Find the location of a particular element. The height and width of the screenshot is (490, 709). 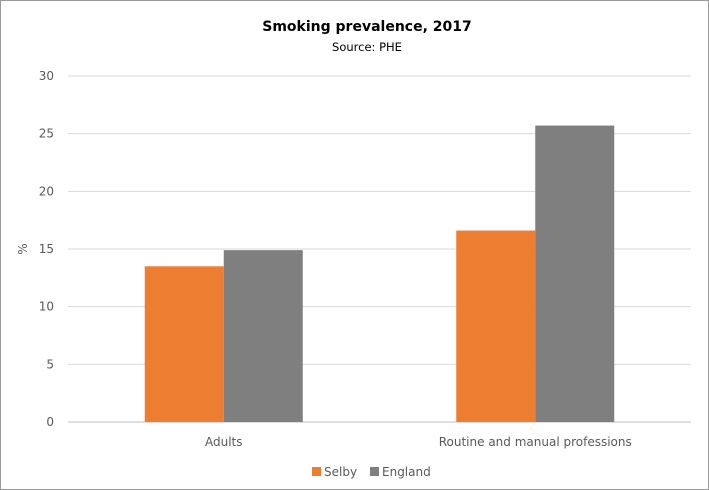

x-category-label: Adults is located at coordinates (224, 442).